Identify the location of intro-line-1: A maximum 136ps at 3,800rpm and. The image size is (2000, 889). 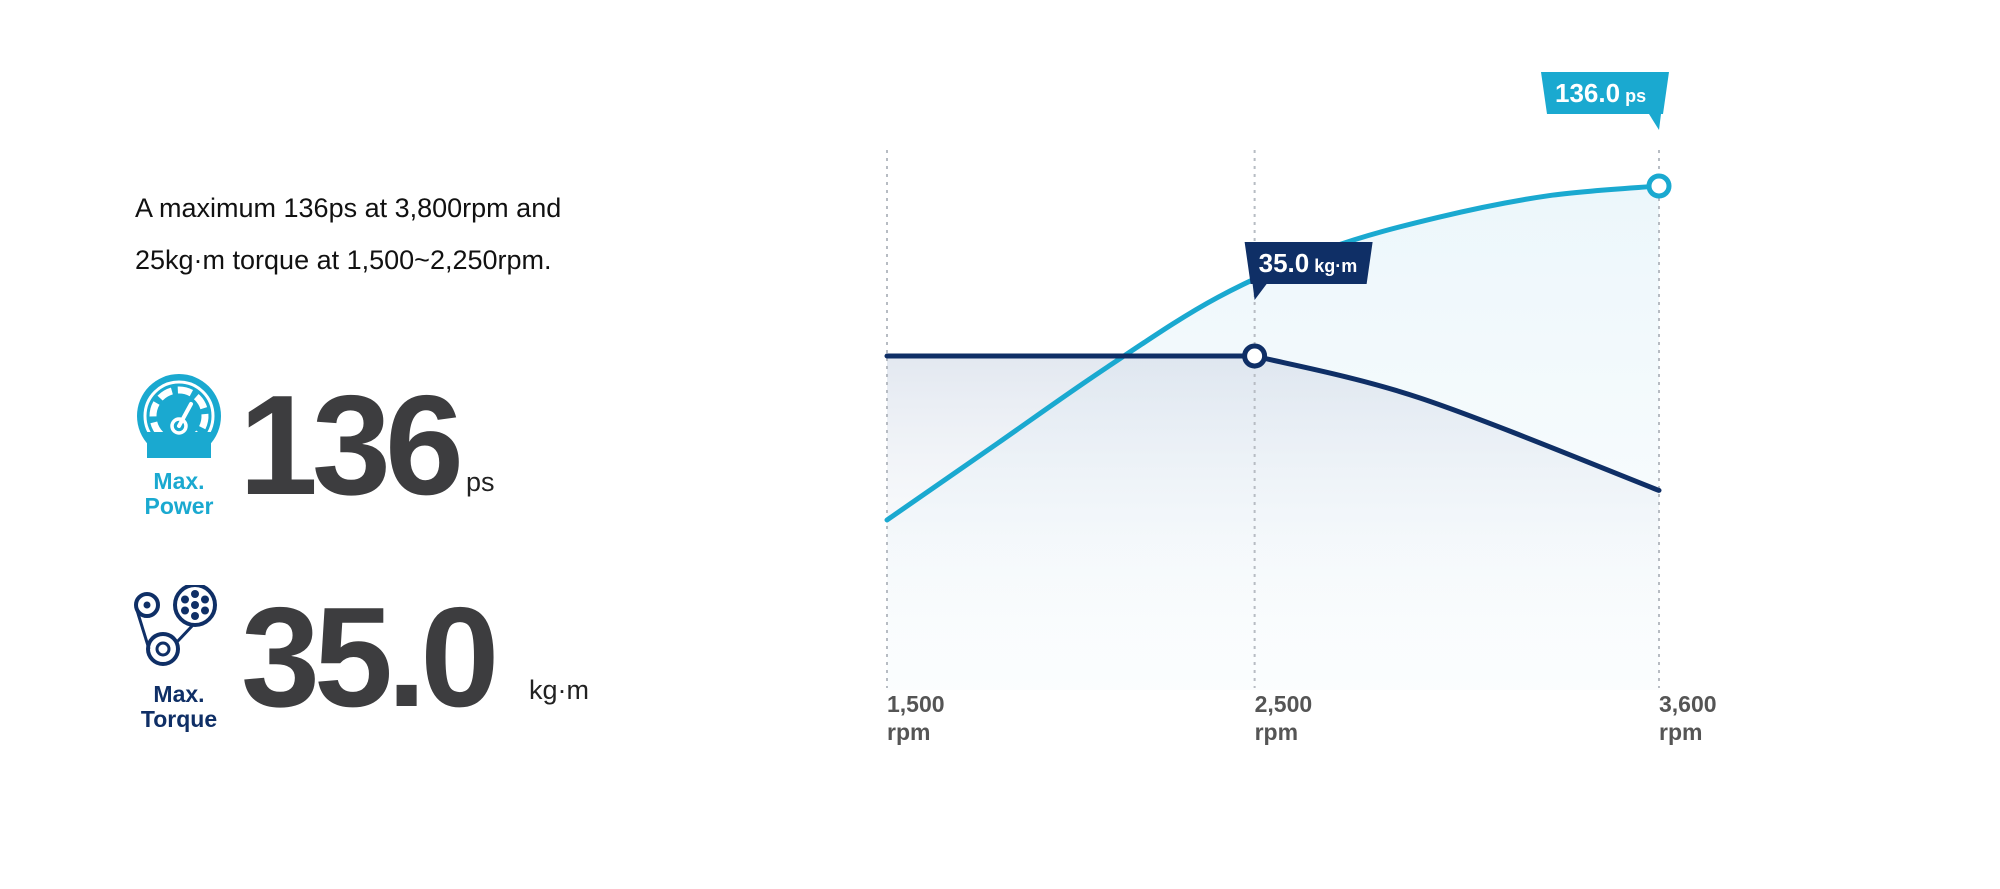
(348, 208).